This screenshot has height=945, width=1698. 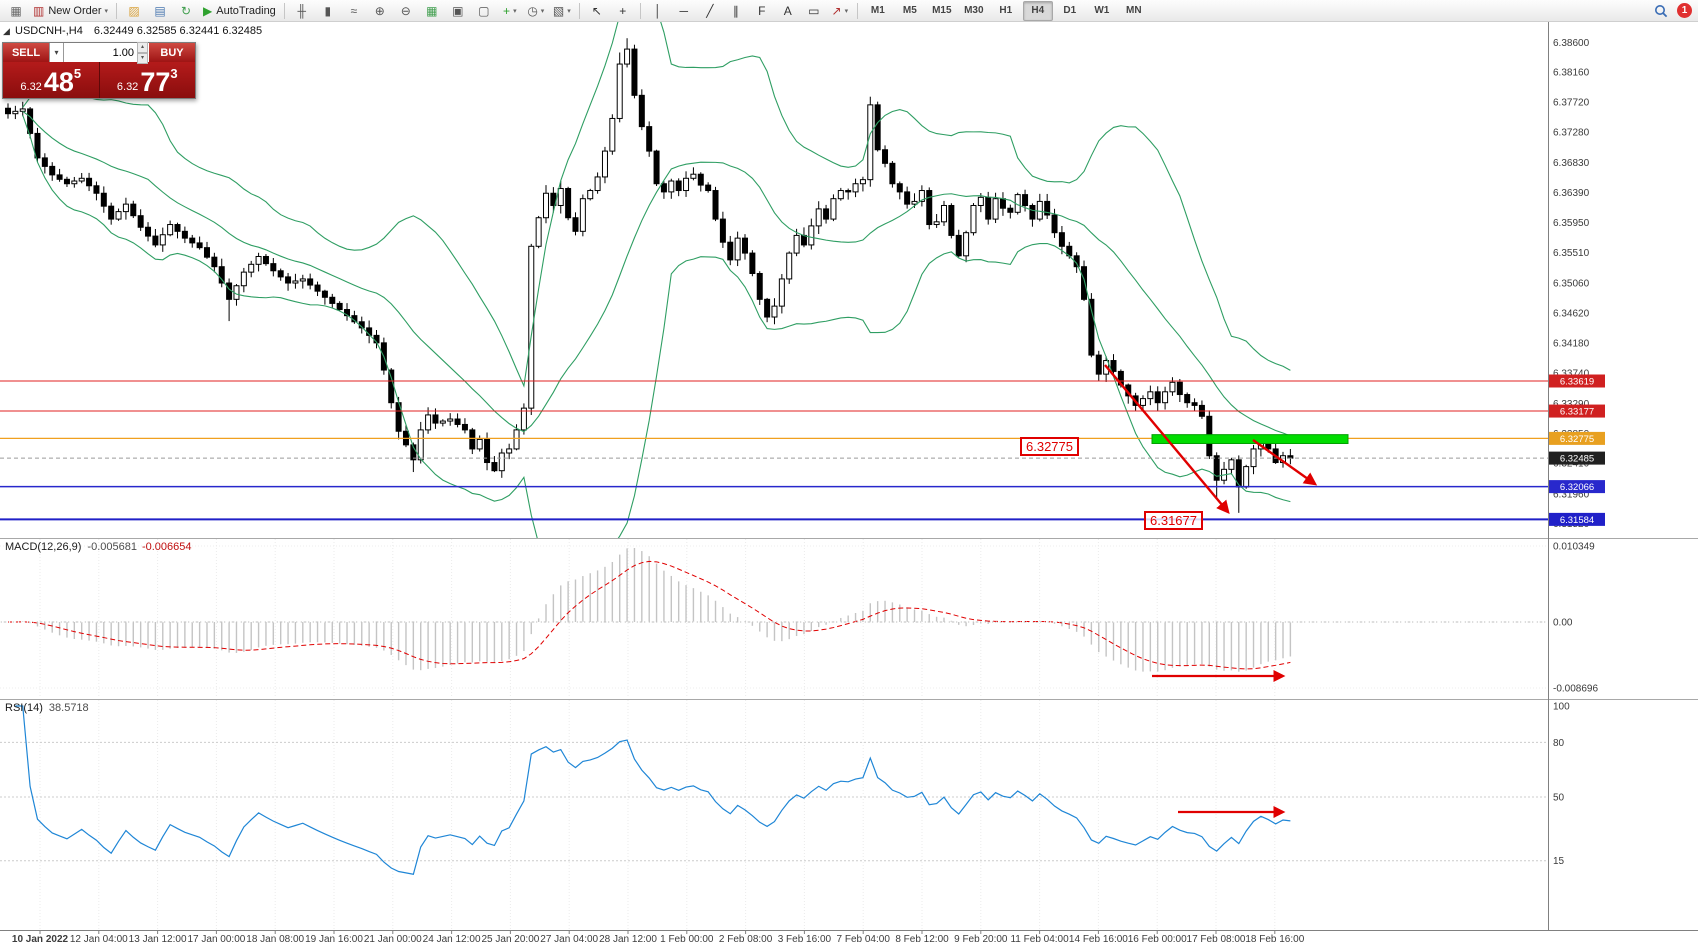 I want to click on resistance-price-label: 6.32775, so click(x=1049, y=446).